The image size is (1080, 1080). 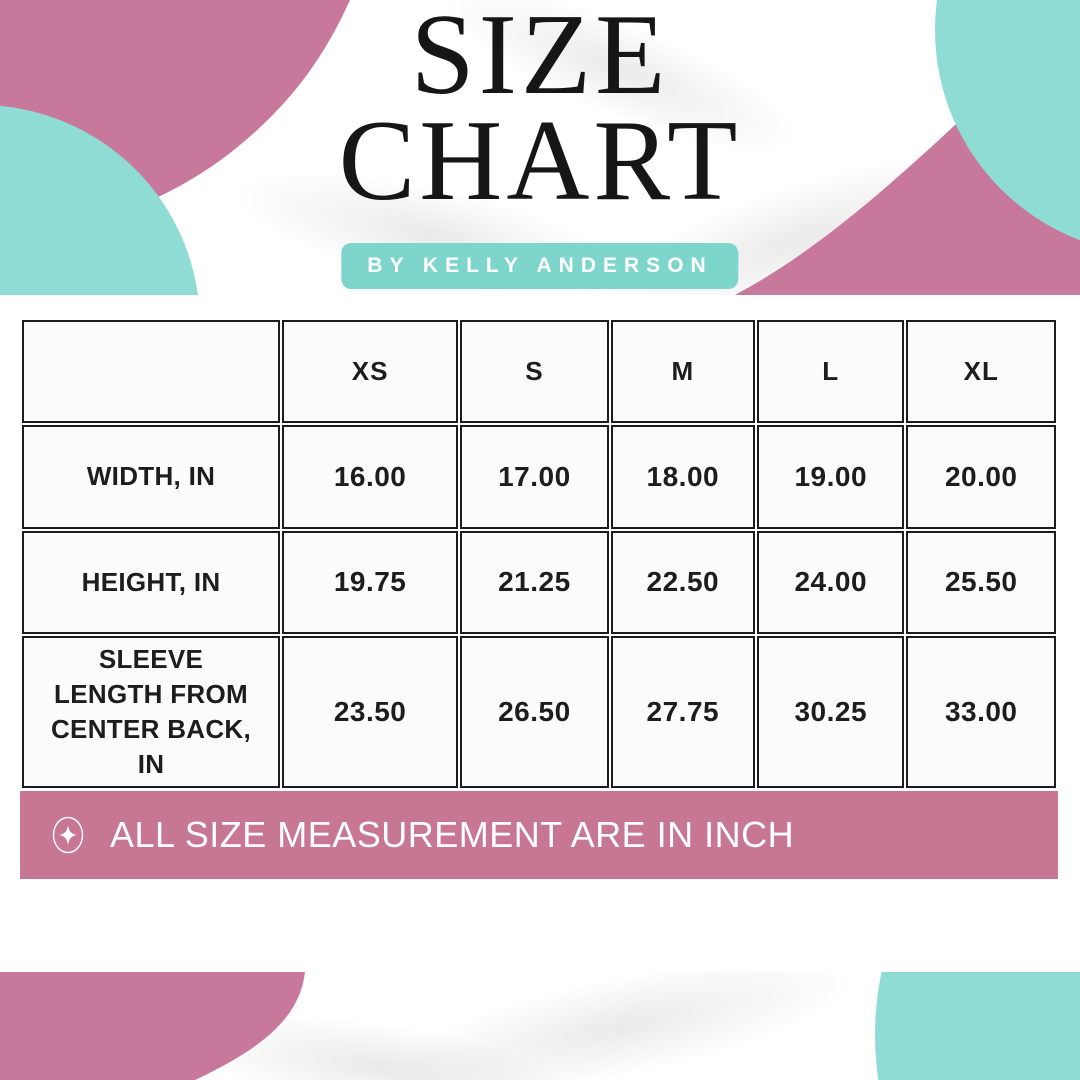 What do you see at coordinates (534, 582) in the screenshot?
I see `cell-height-s: 21.25` at bounding box center [534, 582].